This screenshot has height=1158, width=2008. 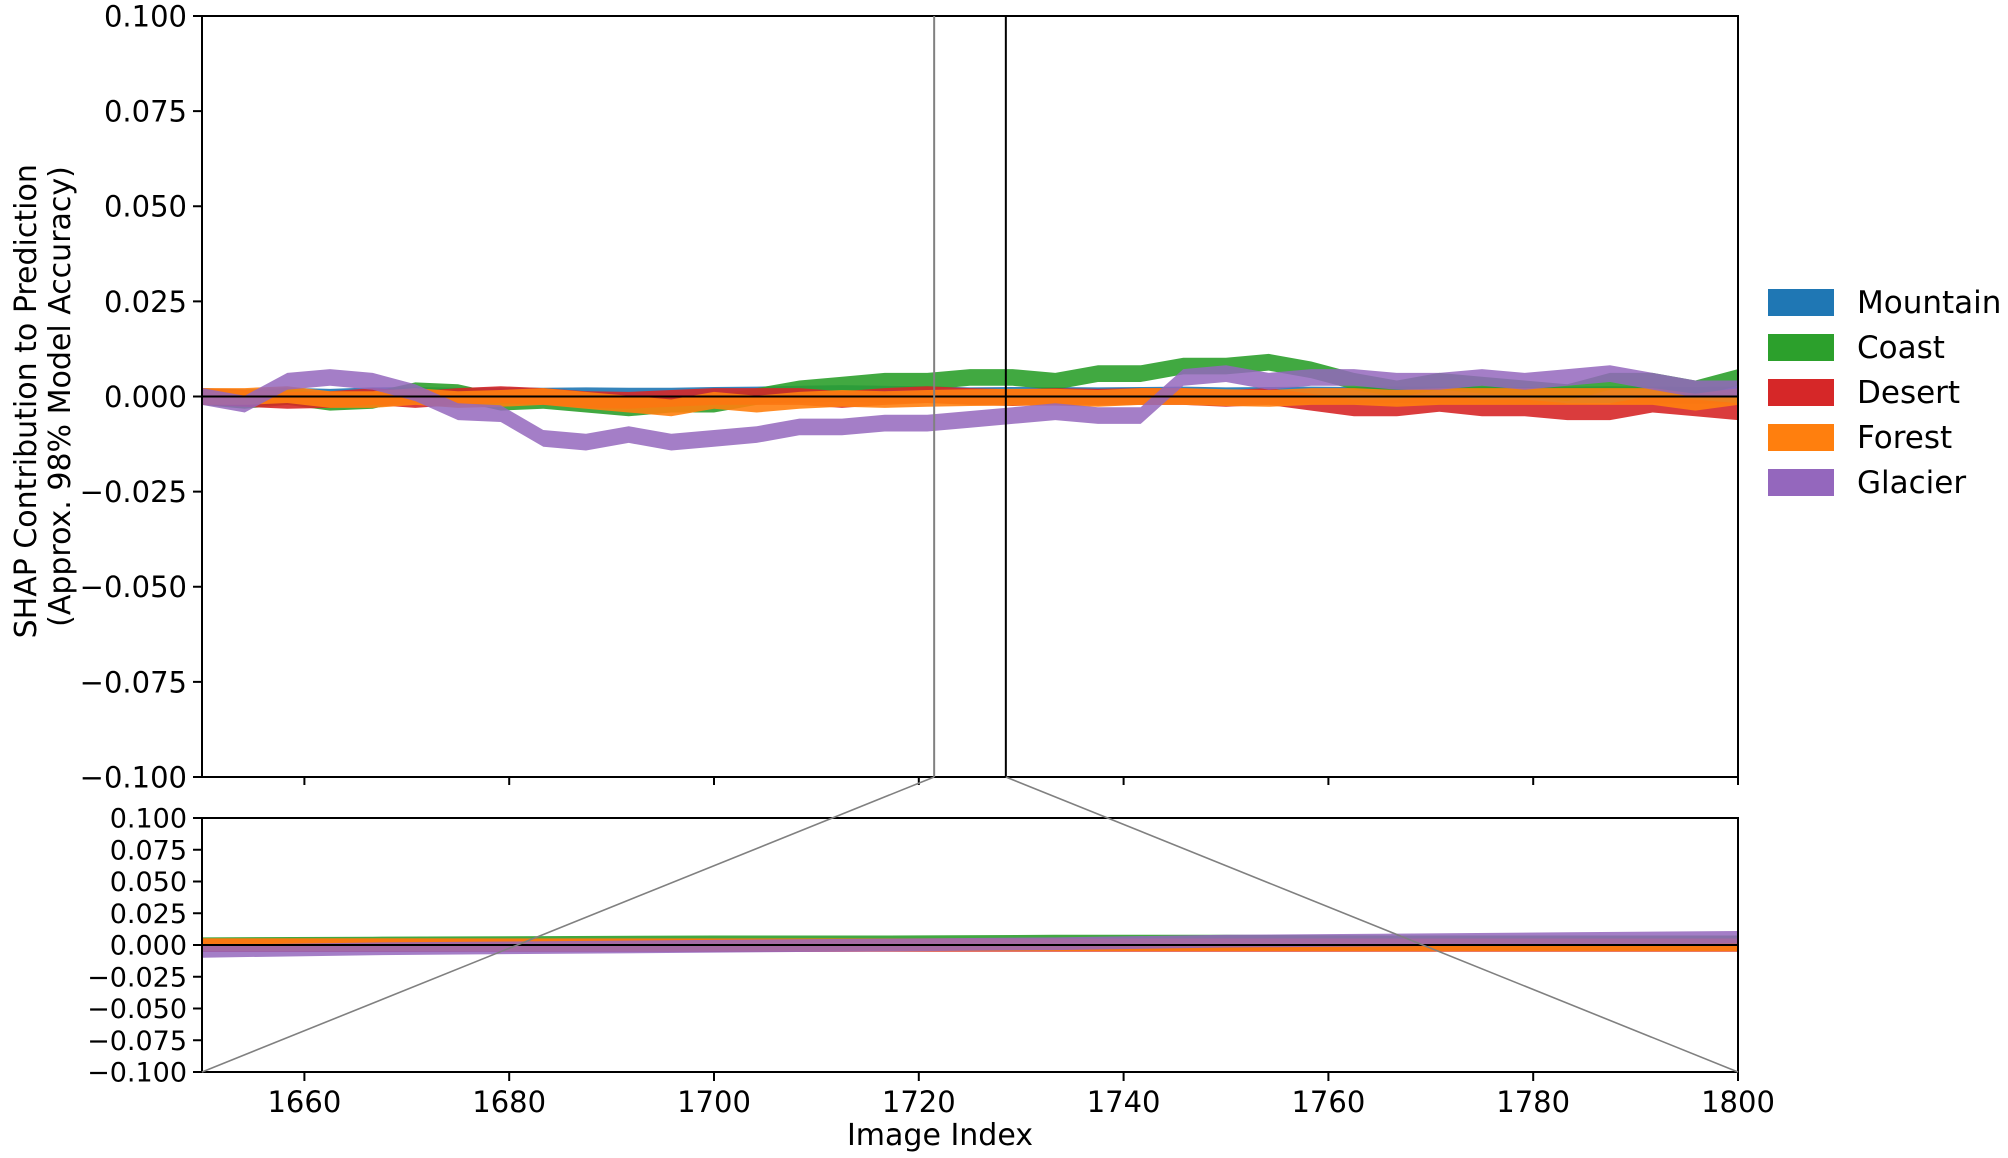 I want to click on legend-swatch-forest, so click(x=1801, y=437).